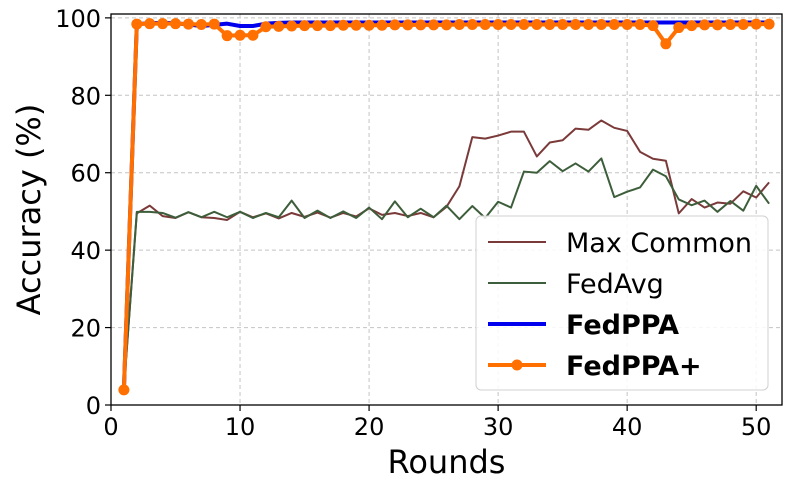 The height and width of the screenshot is (490, 793). Describe the element at coordinates (498, 427) in the screenshot. I see `x-tick-label: 30` at that location.